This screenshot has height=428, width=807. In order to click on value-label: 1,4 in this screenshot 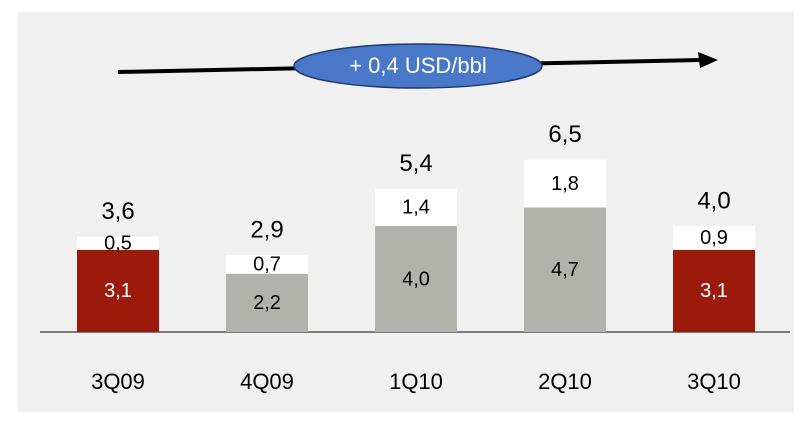, I will do `click(416, 208)`.